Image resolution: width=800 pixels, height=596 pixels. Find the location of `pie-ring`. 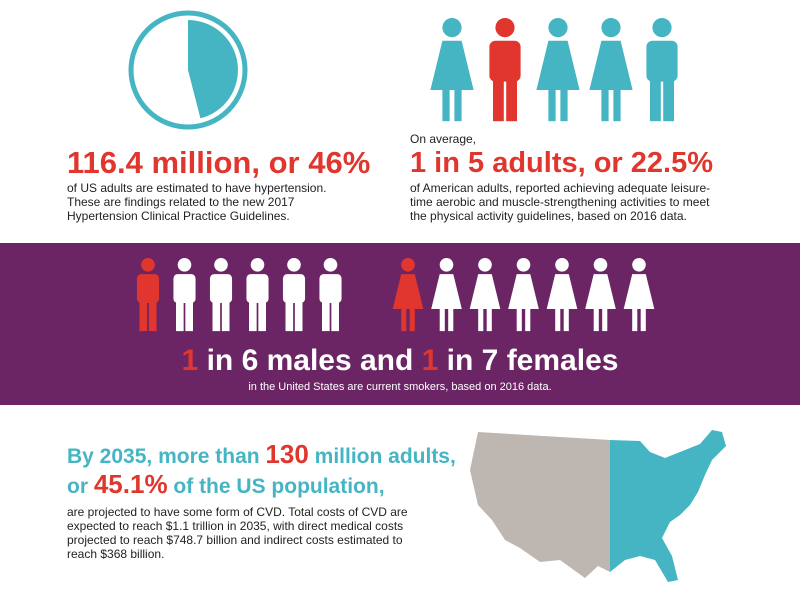

pie-ring is located at coordinates (188, 70).